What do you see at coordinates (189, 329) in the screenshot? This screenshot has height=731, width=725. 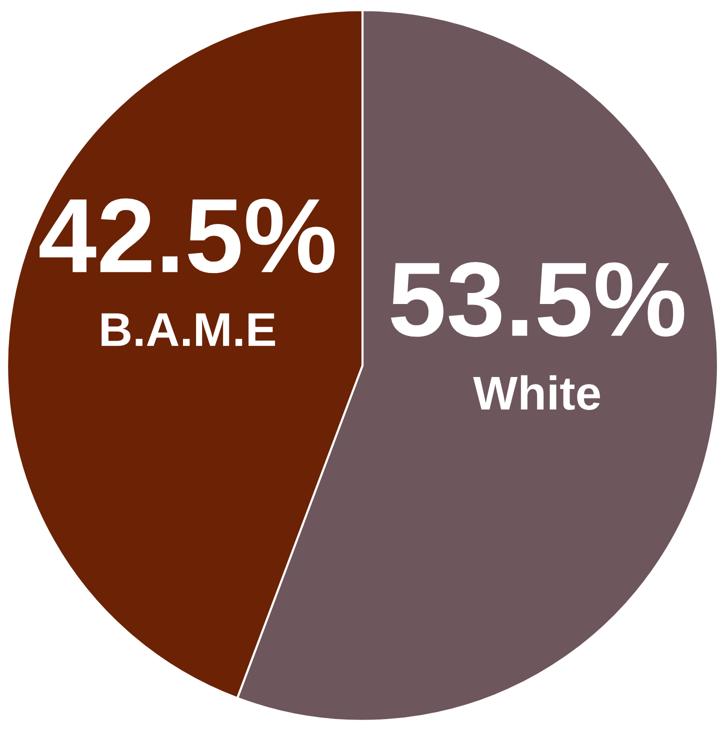 I see `slice-label: B.A.M.E` at bounding box center [189, 329].